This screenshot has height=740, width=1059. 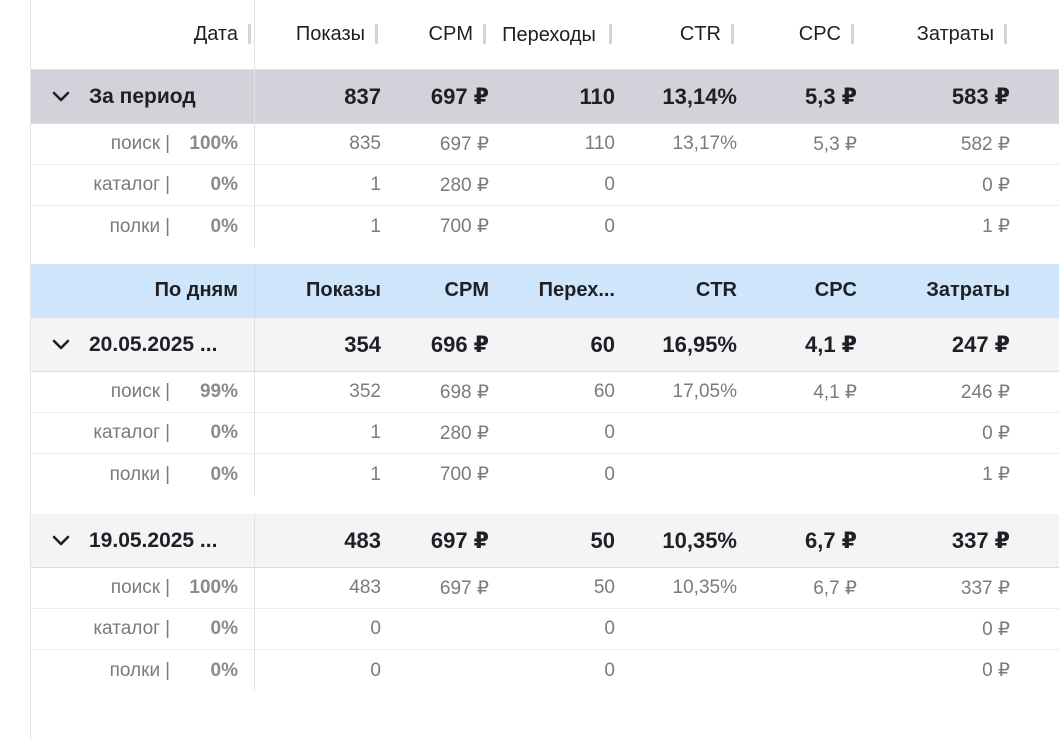 What do you see at coordinates (435, 34) in the screenshot?
I see `header-cpm: CPM` at bounding box center [435, 34].